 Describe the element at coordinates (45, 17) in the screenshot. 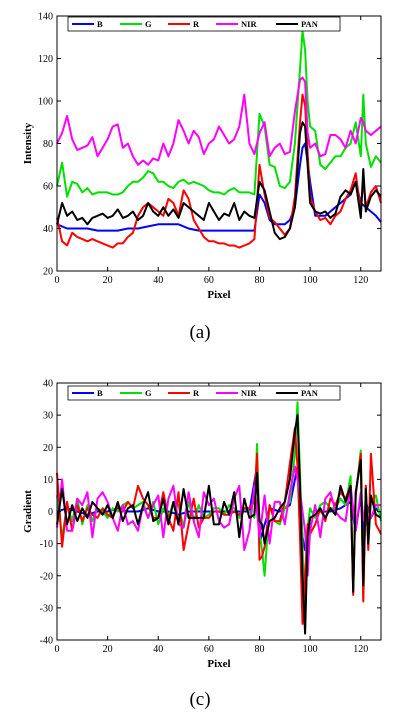

I see `y-tick-label: 140` at that location.